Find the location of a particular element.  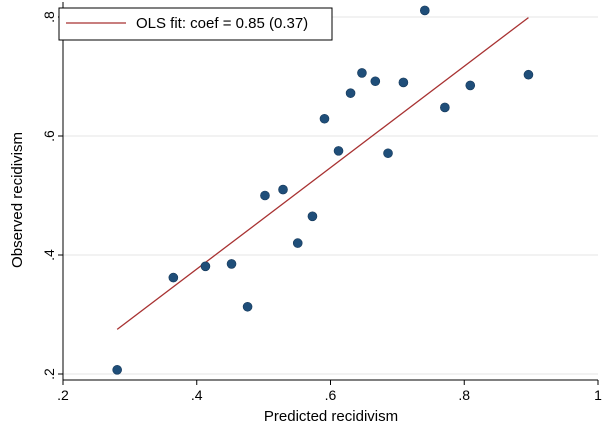

y-tick-label: .6 is located at coordinates (49, 136).